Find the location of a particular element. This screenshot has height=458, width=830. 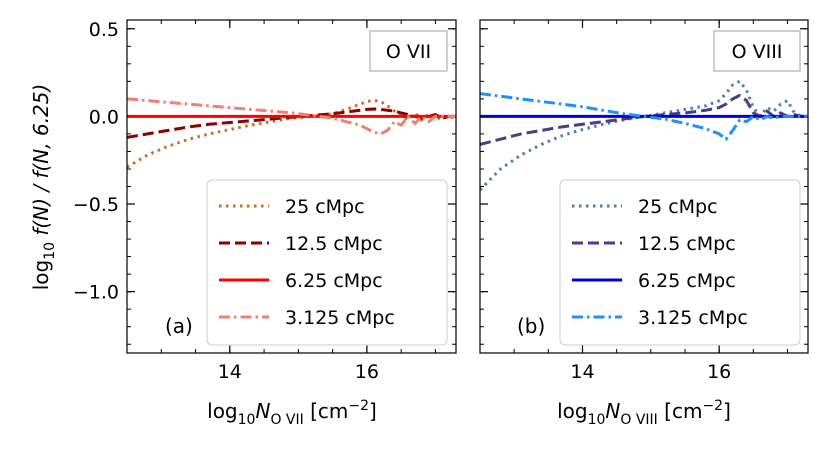

panel-b-letter: (b) is located at coordinates (531, 326).